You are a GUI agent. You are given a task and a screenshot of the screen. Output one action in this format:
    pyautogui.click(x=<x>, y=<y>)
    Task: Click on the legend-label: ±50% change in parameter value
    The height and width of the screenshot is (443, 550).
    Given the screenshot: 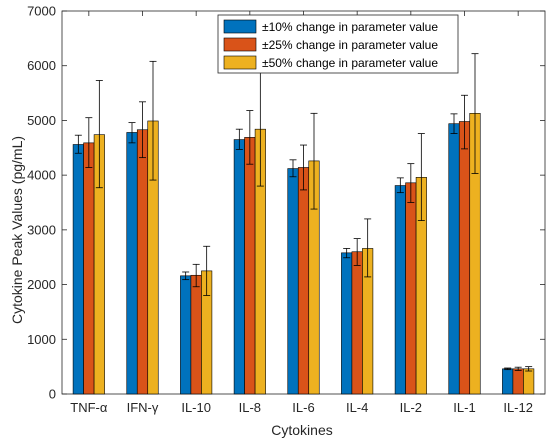 What is the action you would take?
    pyautogui.click(x=350, y=63)
    